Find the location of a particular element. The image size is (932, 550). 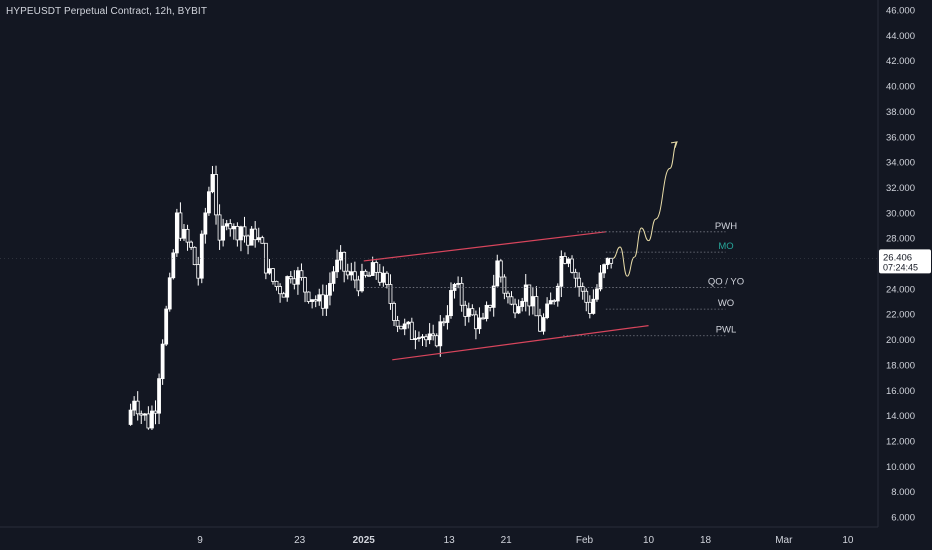

y-tick-label: 34.000 is located at coordinates (900, 163).